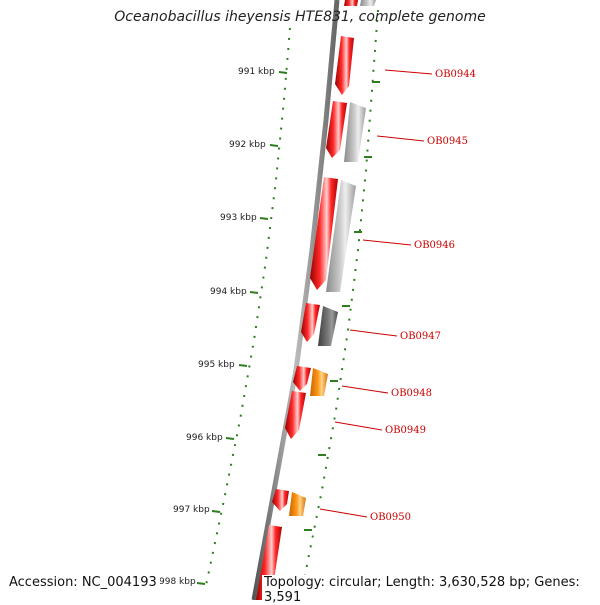  I want to click on outer-tick-track, so click(341, 295).